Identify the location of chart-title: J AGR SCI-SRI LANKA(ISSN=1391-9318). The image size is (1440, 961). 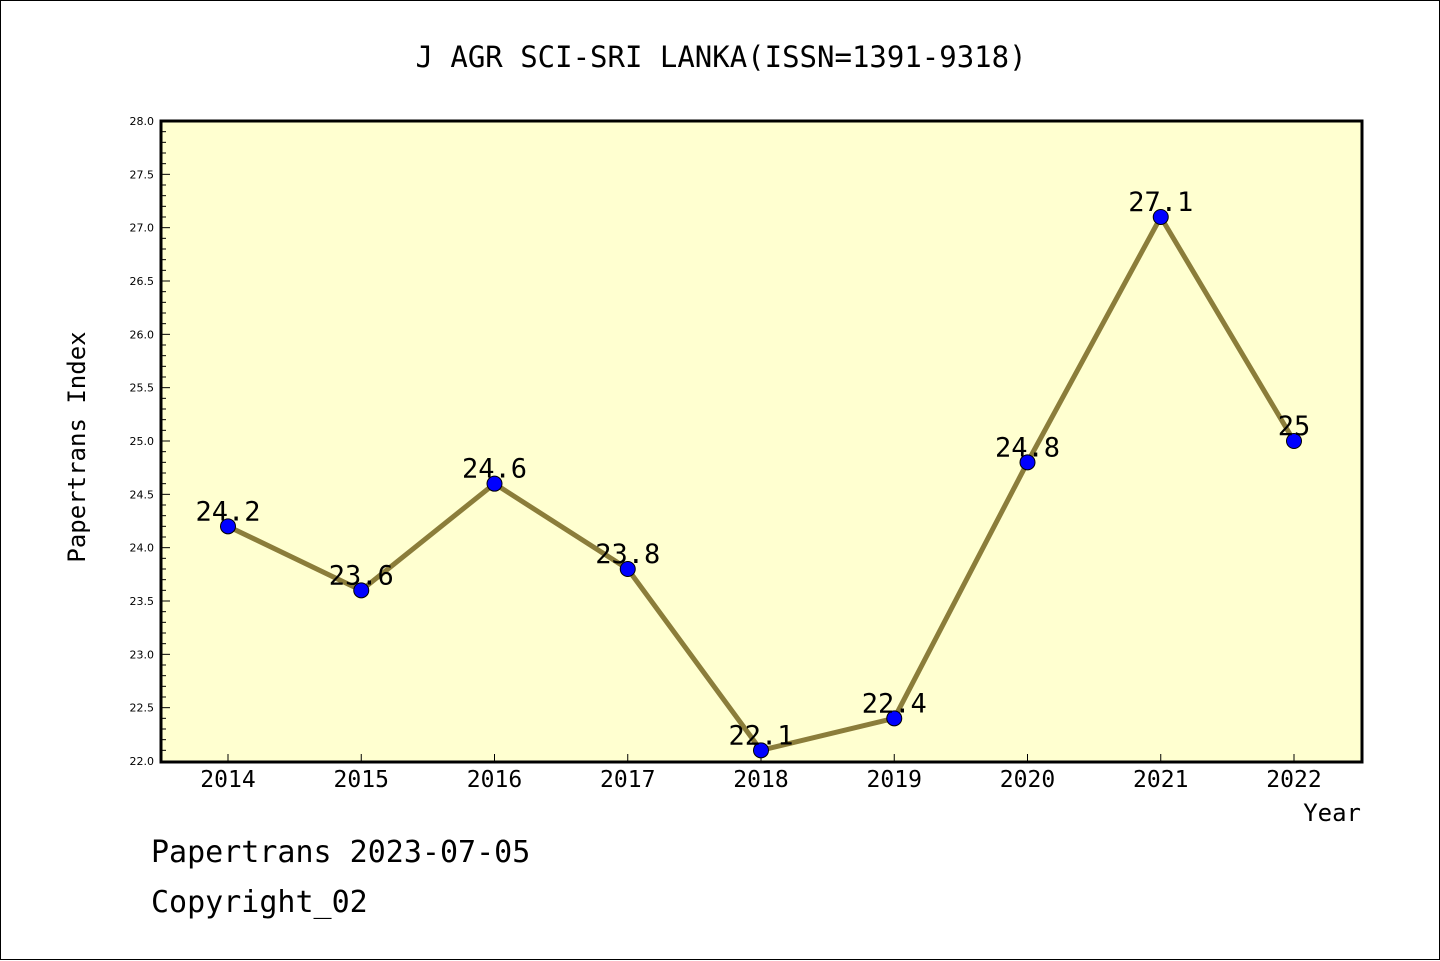
(720, 57).